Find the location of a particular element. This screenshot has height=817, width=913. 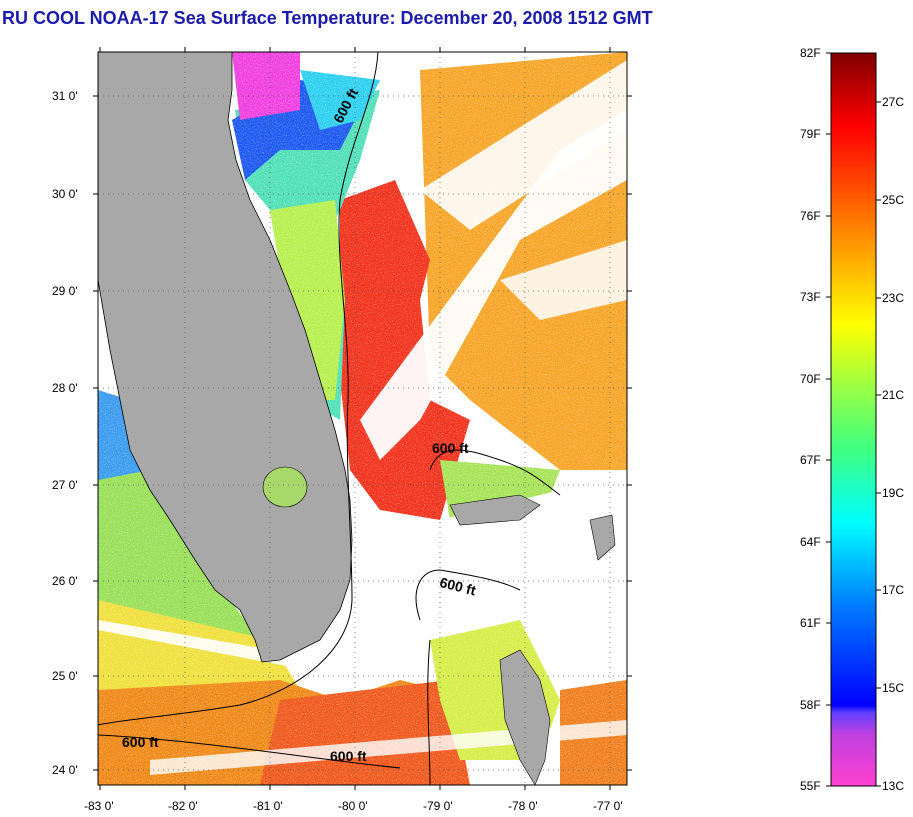

colorbar-label-f: 67F is located at coordinates (810, 460).